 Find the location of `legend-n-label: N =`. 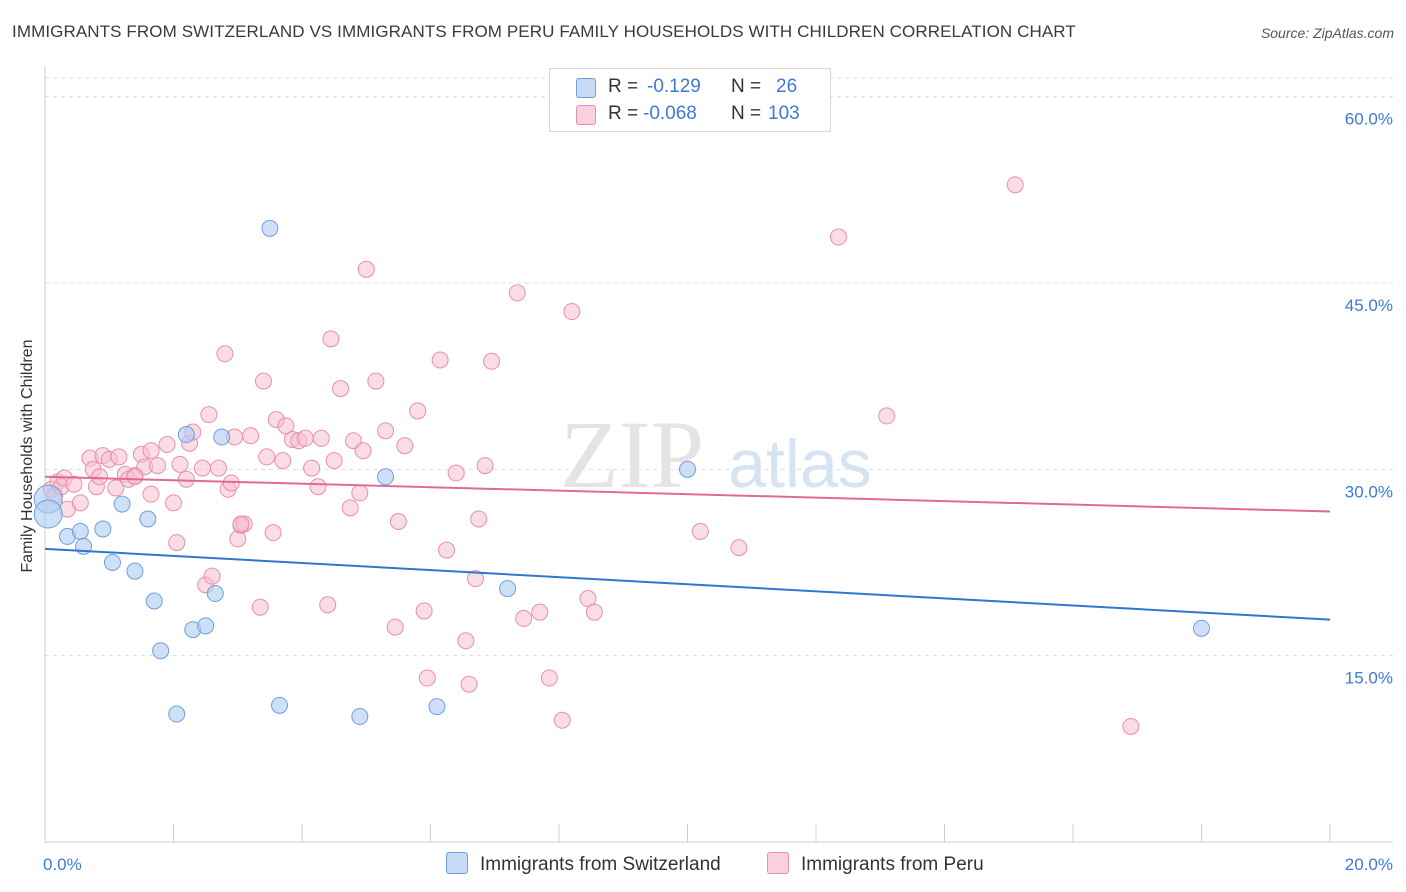

legend-n-label: N = is located at coordinates (746, 86).